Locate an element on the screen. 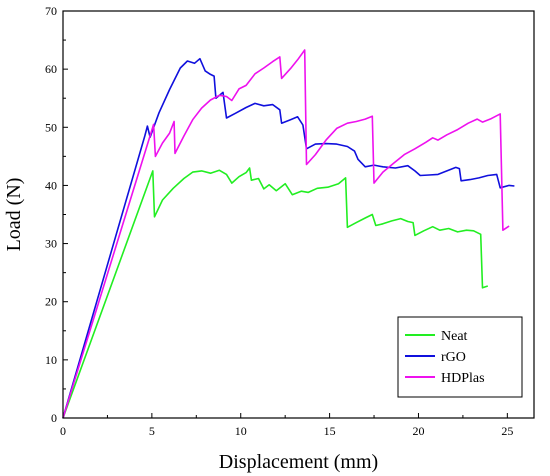 This screenshot has height=476, width=550. y-axis-title: Load (N) is located at coordinates (14, 215).